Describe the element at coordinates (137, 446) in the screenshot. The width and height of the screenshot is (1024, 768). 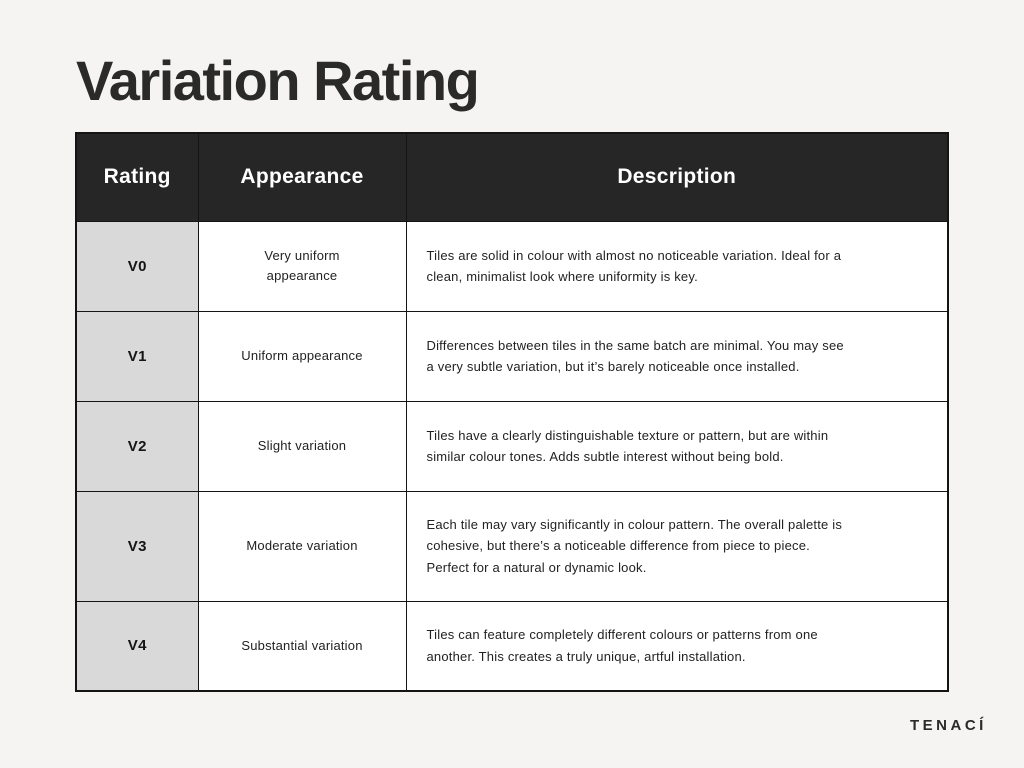
I see `rating-cell-v2: V2` at that location.